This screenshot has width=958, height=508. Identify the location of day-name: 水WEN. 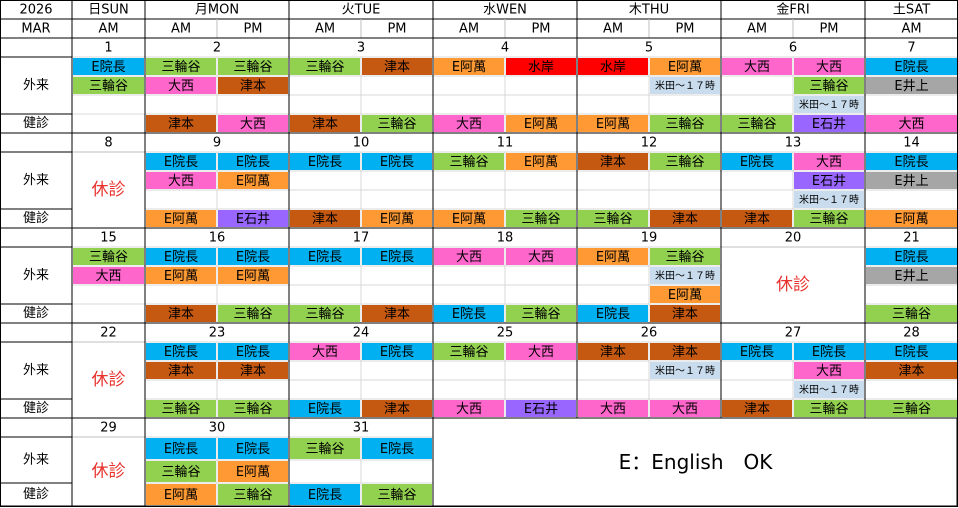
(505, 10).